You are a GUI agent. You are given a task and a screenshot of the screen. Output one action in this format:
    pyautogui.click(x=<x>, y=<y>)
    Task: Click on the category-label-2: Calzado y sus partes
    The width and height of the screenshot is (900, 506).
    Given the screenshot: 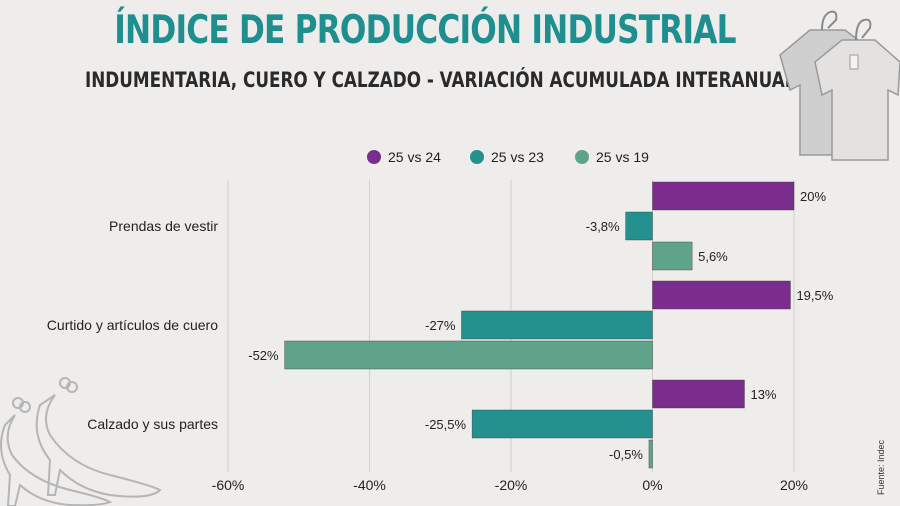 What is the action you would take?
    pyautogui.click(x=152, y=424)
    